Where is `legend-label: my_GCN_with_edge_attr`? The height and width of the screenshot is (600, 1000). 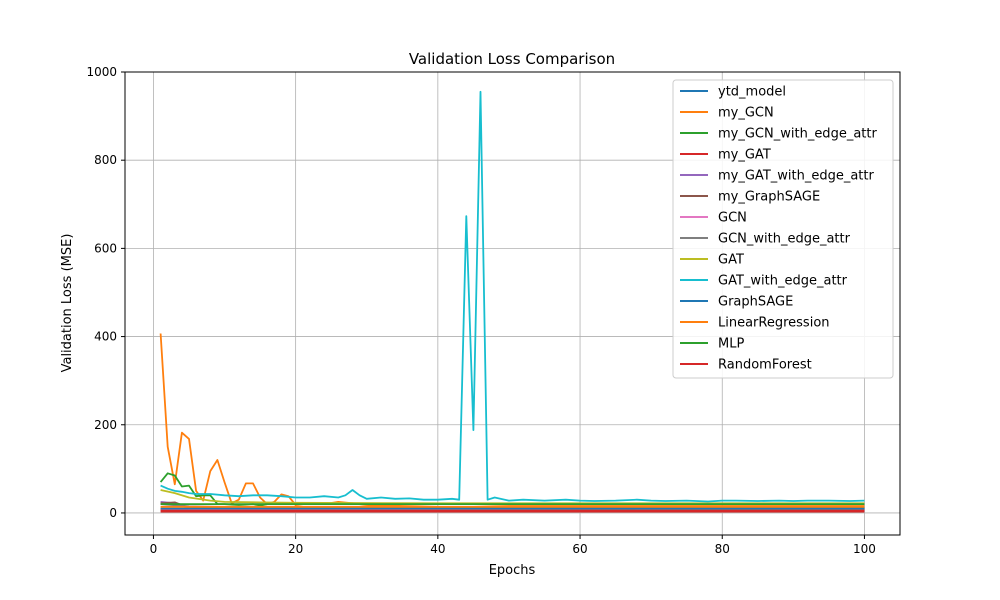
legend-label: my_GCN_with_edge_attr is located at coordinates (797, 134).